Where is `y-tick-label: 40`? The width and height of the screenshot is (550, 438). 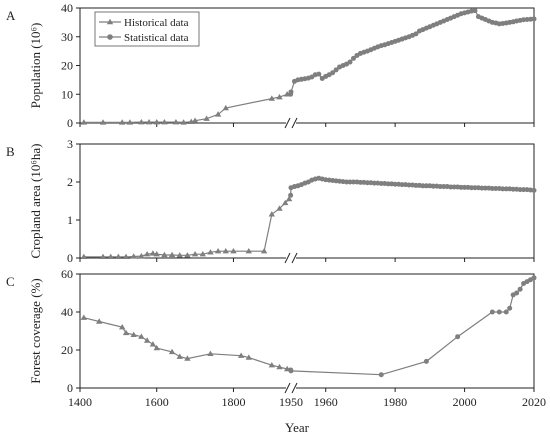 y-tick-label: 40 is located at coordinates (67, 8).